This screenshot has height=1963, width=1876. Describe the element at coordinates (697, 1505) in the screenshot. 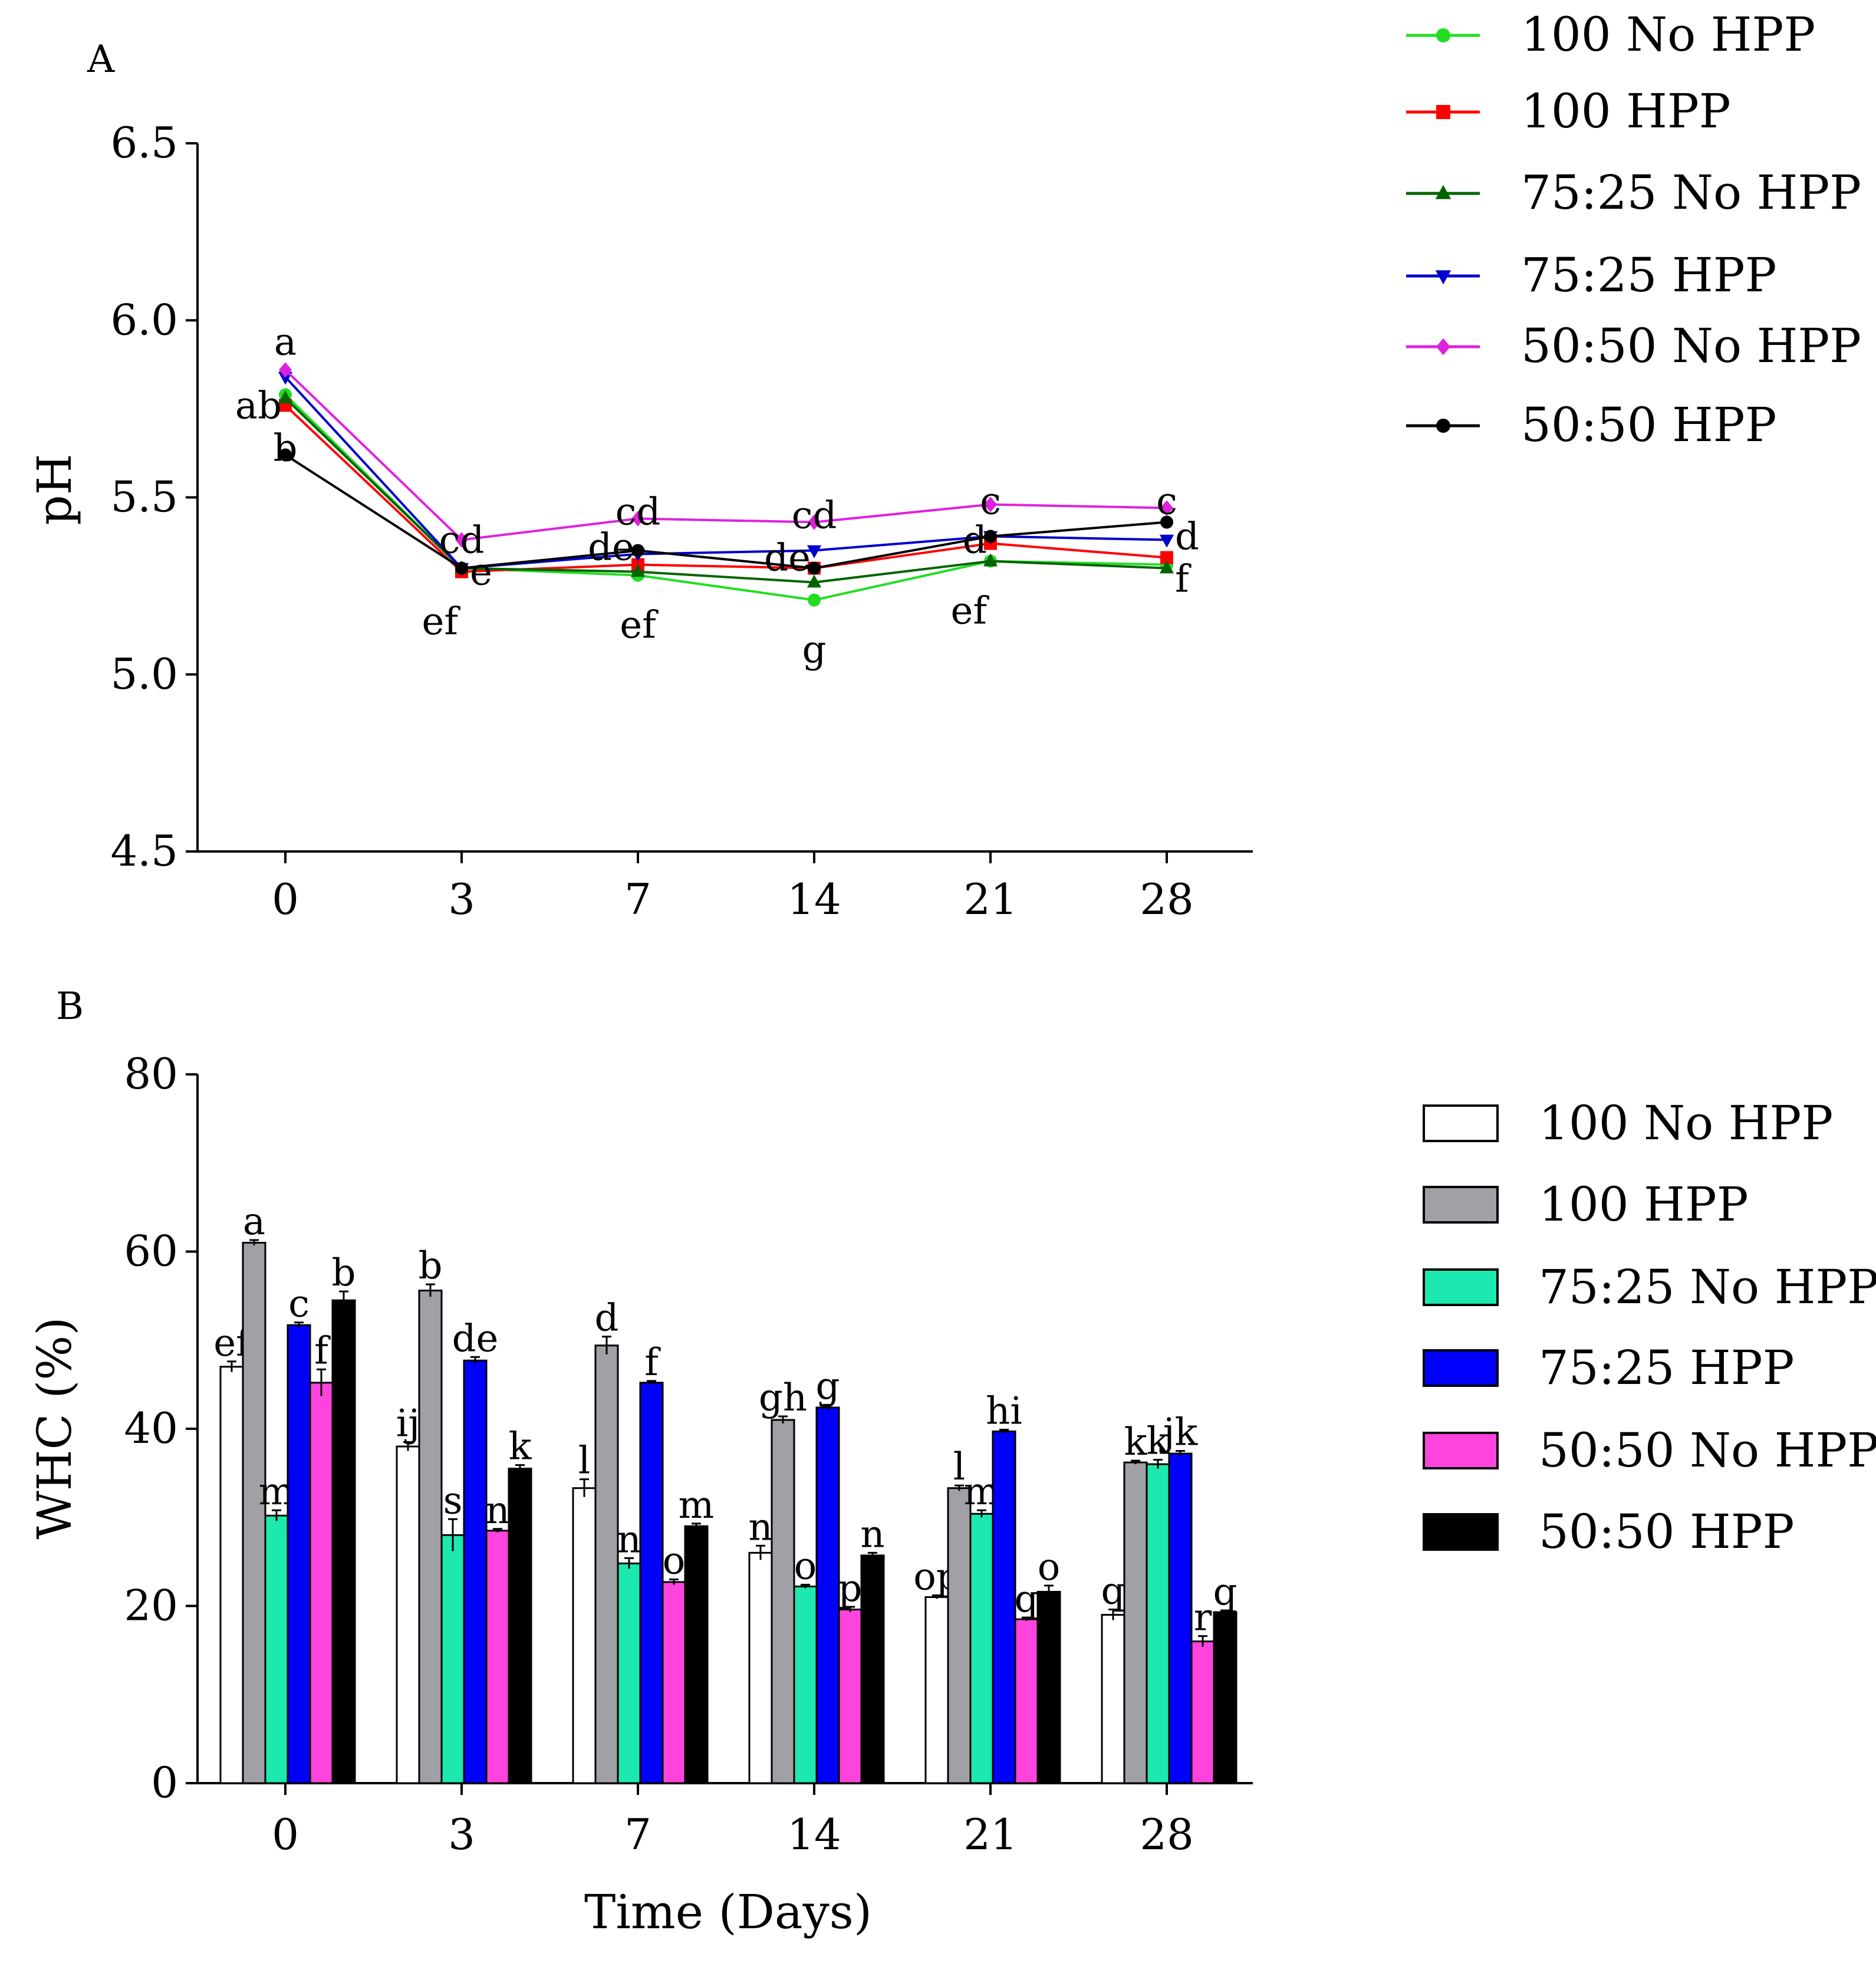

I see `bar-significance-label: m` at that location.